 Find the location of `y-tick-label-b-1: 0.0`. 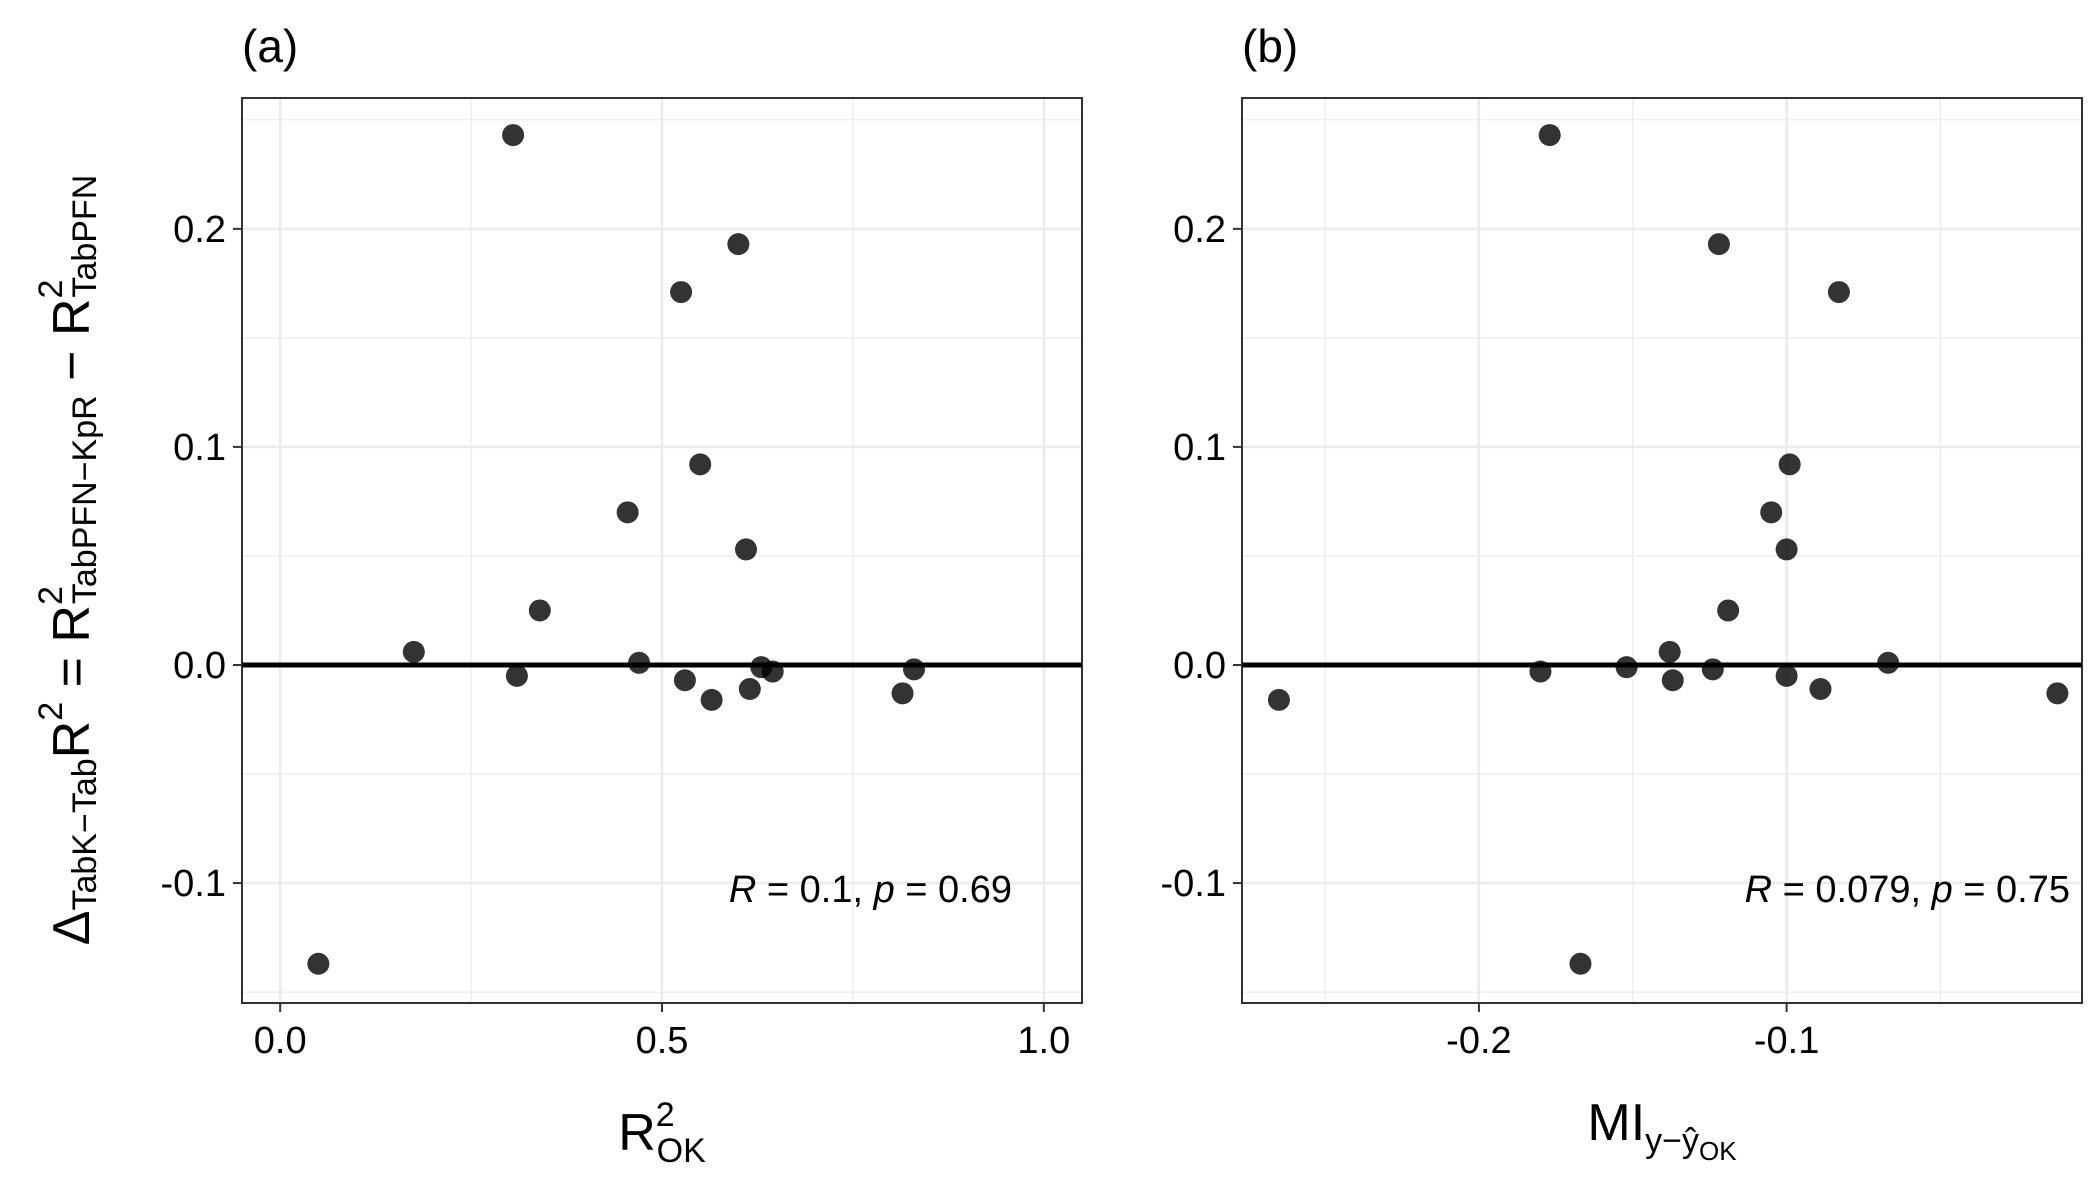

y-tick-label-b-1: 0.0 is located at coordinates (1199, 666).